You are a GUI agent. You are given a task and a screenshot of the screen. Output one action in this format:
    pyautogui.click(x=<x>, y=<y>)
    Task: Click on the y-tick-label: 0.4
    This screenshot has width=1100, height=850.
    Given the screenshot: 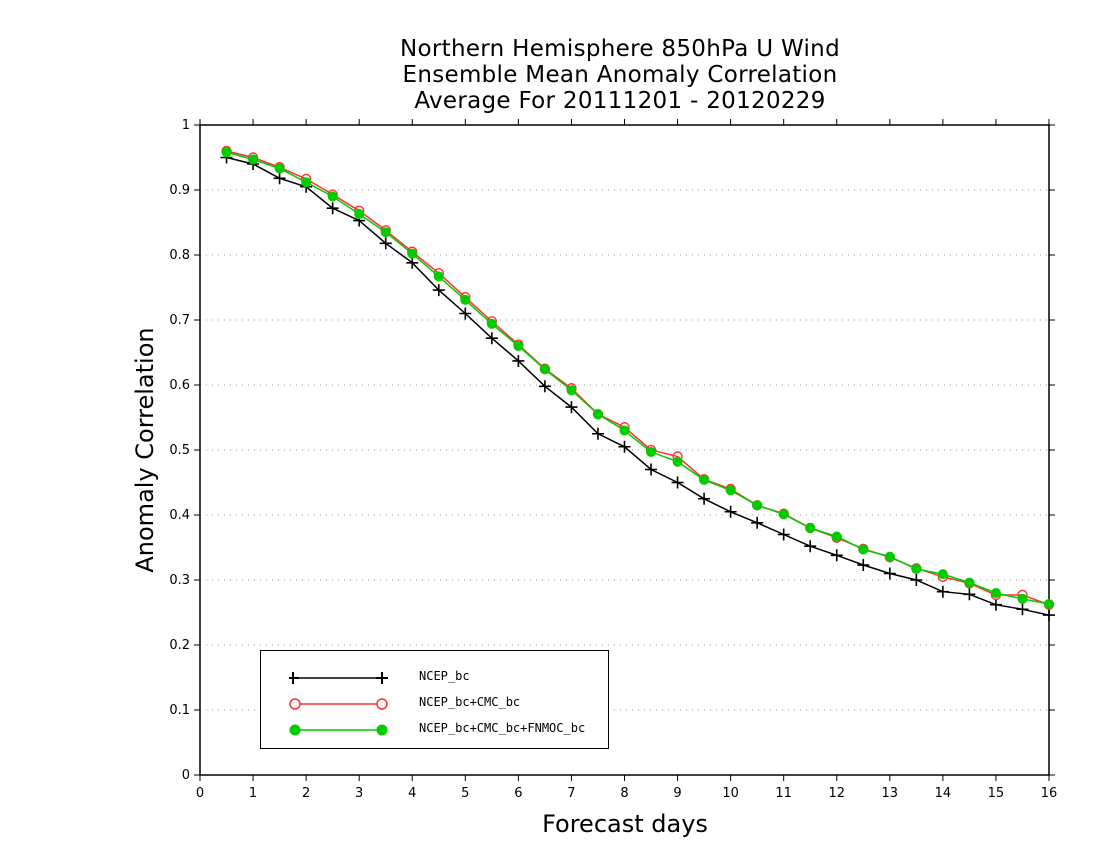 What is the action you would take?
    pyautogui.click(x=179, y=515)
    